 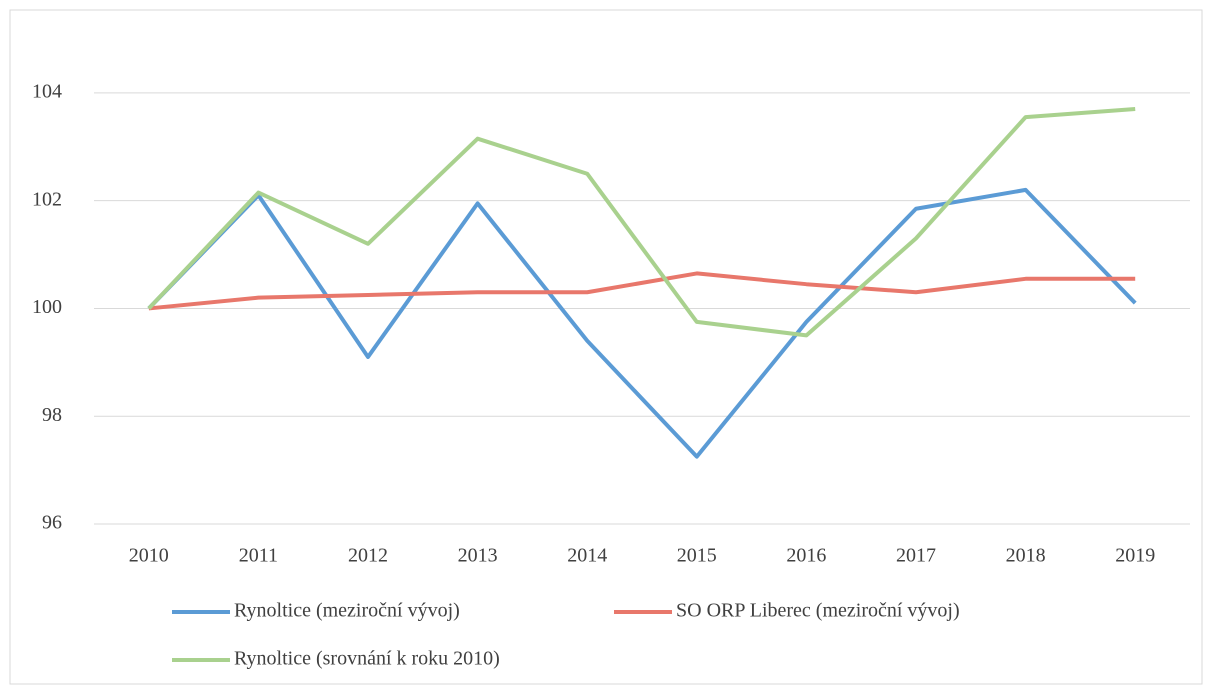 I want to click on x-tick-label: 2017, so click(x=916, y=556).